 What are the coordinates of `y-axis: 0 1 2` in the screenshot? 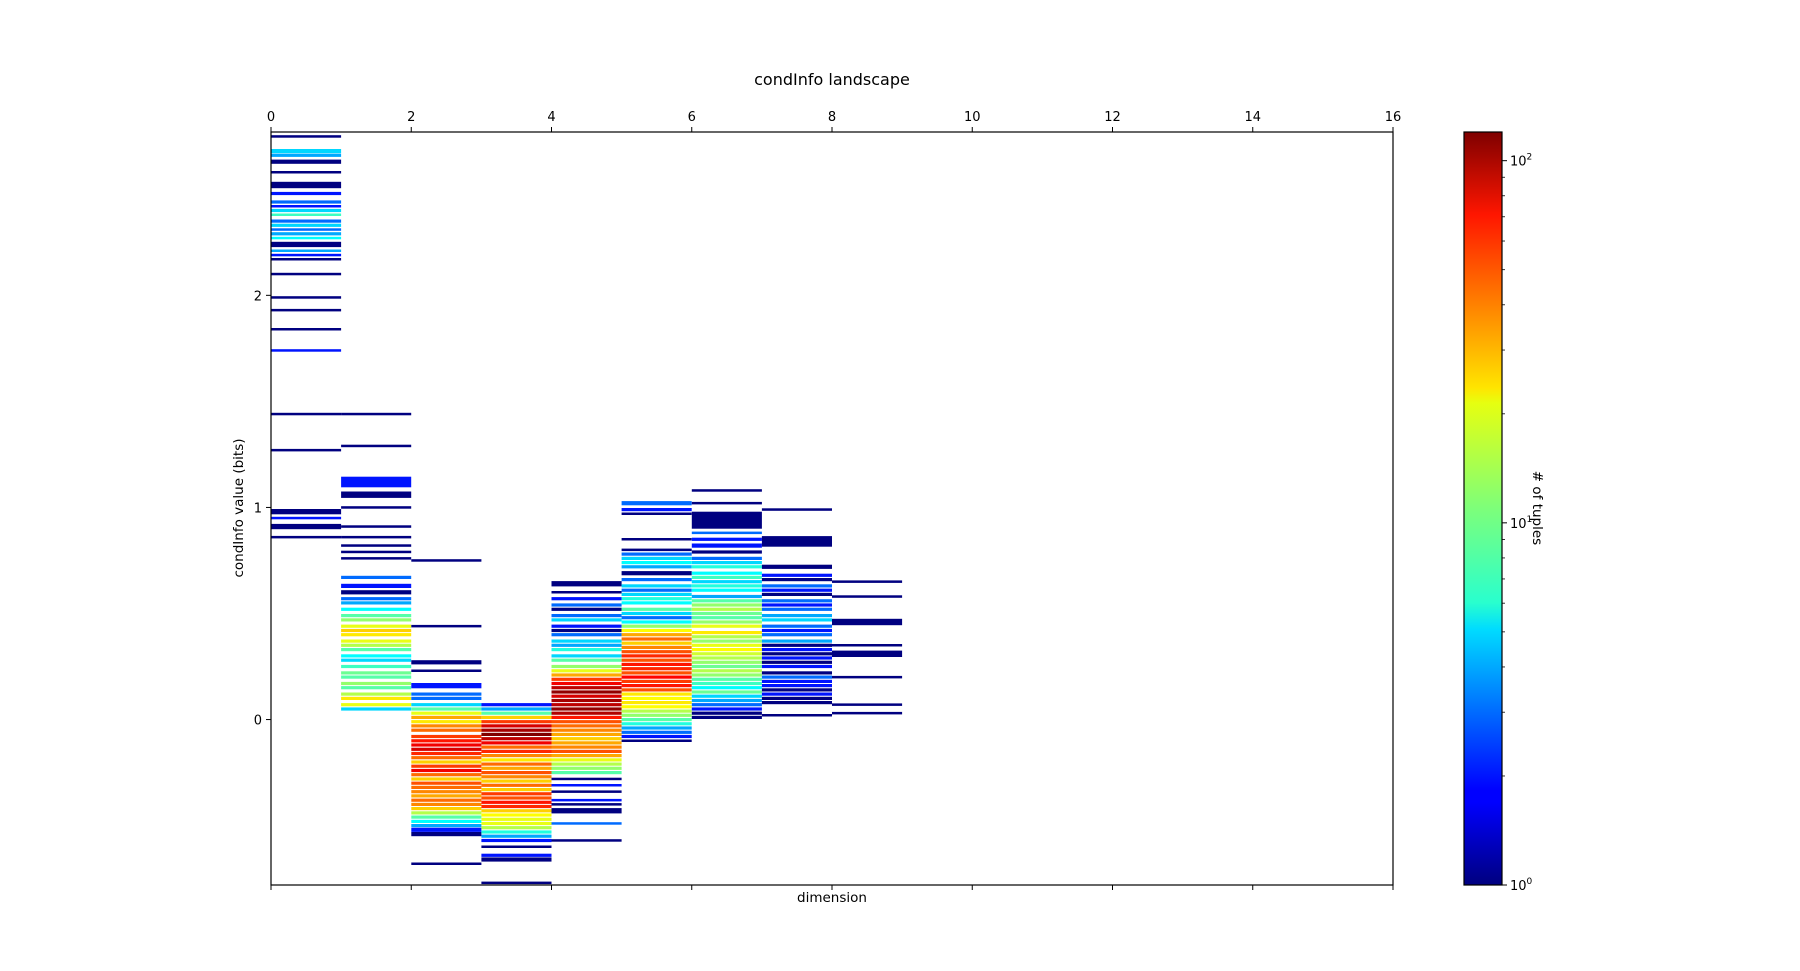 It's located at (262, 509).